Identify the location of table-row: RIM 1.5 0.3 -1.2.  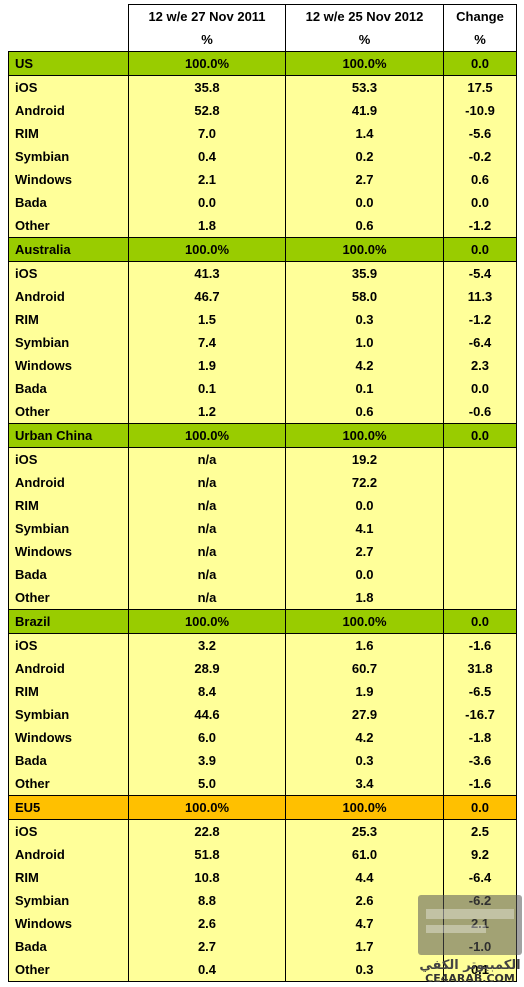
(262, 319).